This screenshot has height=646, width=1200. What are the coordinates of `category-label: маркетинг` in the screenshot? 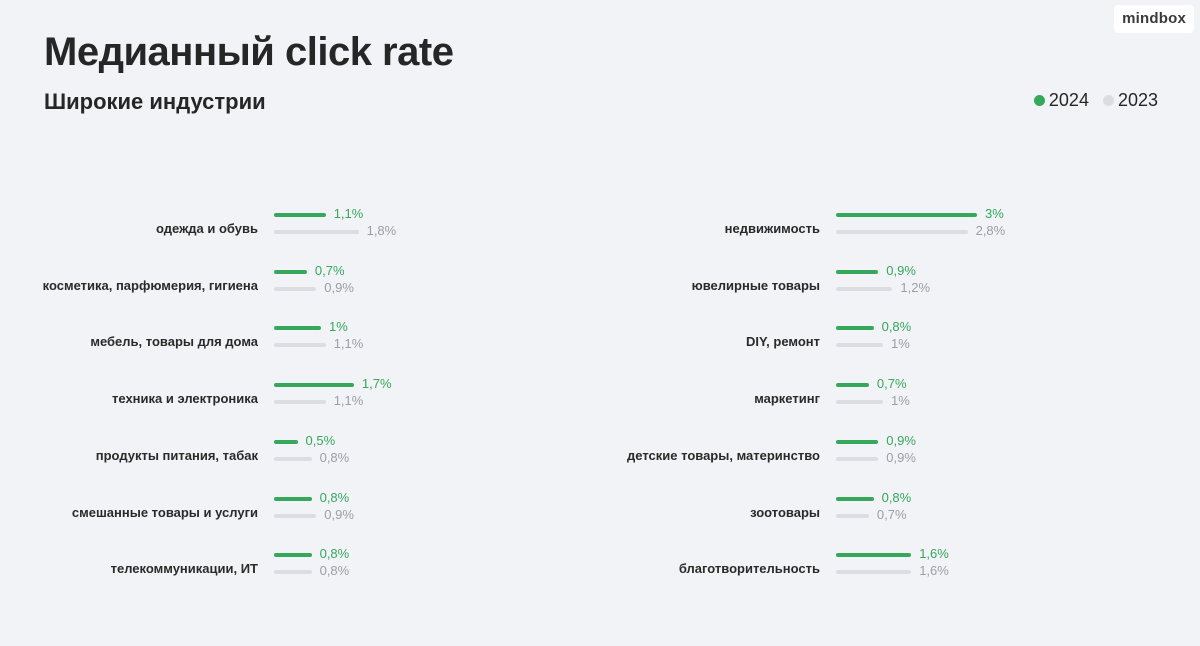 It's located at (787, 399).